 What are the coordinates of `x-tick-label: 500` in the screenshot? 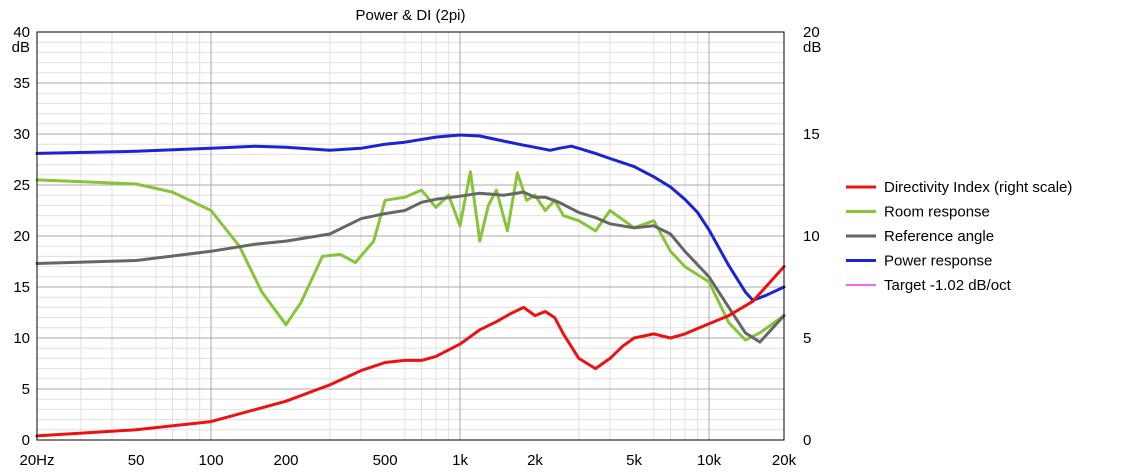 It's located at (385, 460).